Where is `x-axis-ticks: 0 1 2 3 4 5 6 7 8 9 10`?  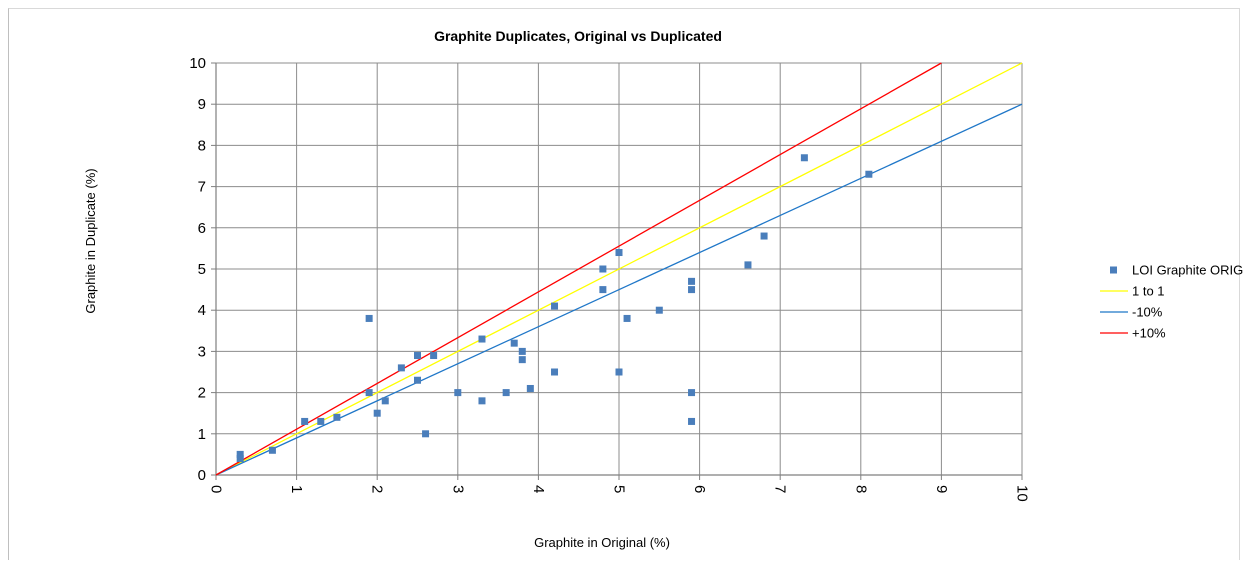
x-axis-ticks: 0 1 2 3 4 5 6 7 8 9 10 is located at coordinates (619, 493).